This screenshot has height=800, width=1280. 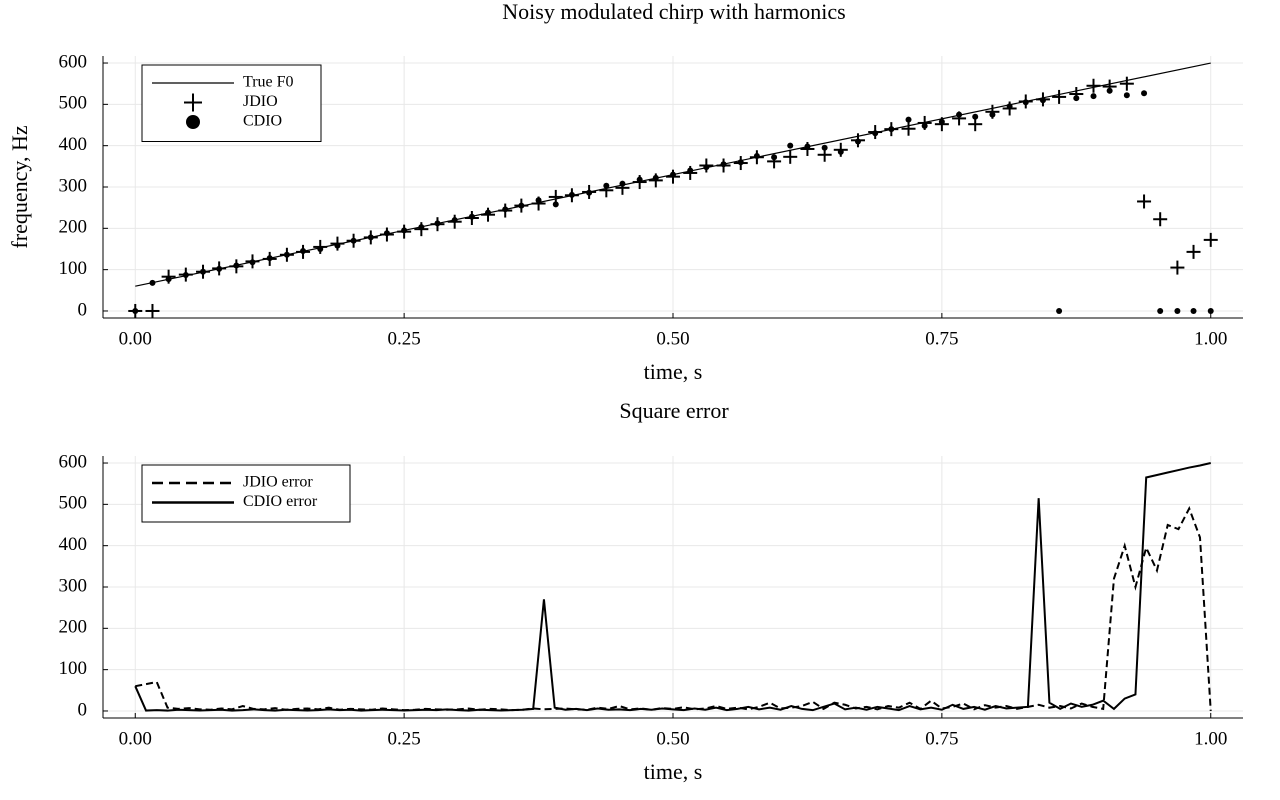 I want to click on y-axis-label: frequency, Hz, so click(x=19, y=186).